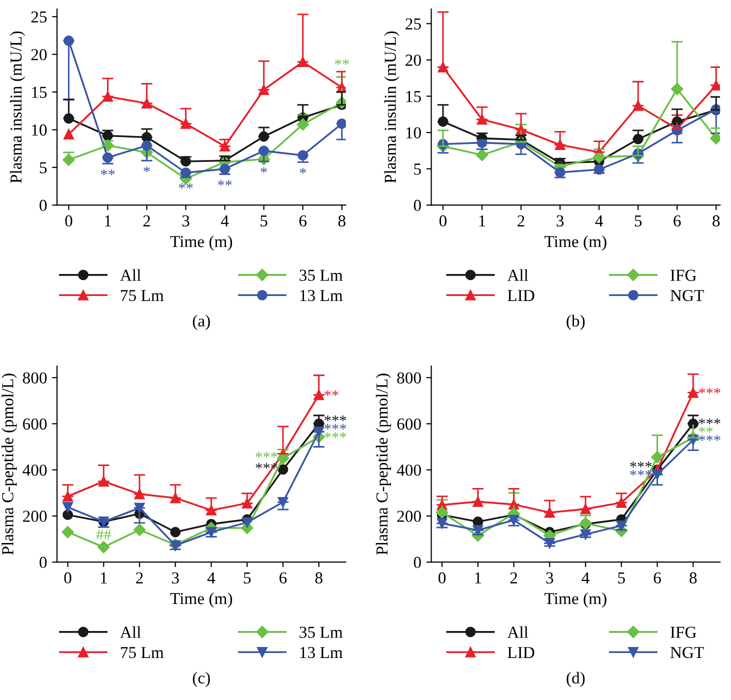 The height and width of the screenshot is (700, 731). What do you see at coordinates (575, 679) in the screenshot?
I see `text: (d)` at bounding box center [575, 679].